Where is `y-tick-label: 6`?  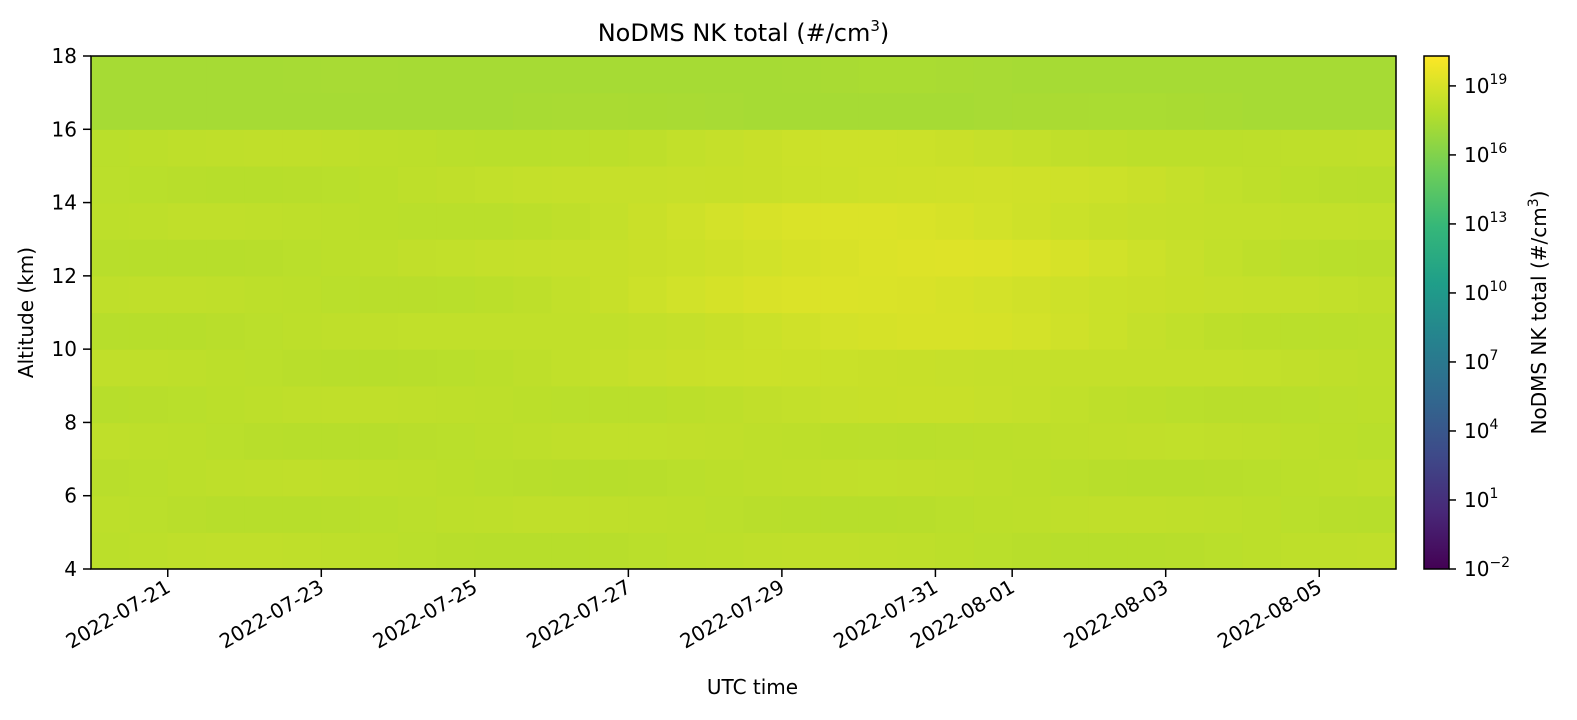 y-tick-label: 6 is located at coordinates (70, 496).